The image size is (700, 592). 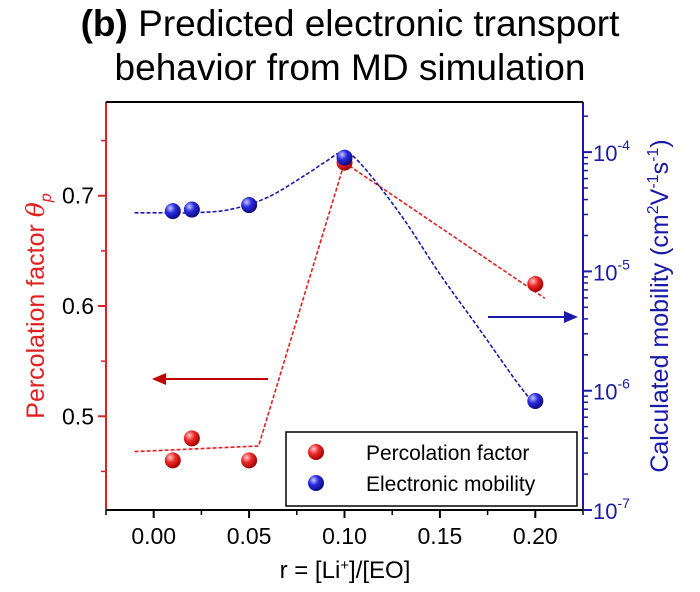 What do you see at coordinates (659, 305) in the screenshot?
I see `right-y-axis-label: Calculated mobility (cm2V-1s-1)` at bounding box center [659, 305].